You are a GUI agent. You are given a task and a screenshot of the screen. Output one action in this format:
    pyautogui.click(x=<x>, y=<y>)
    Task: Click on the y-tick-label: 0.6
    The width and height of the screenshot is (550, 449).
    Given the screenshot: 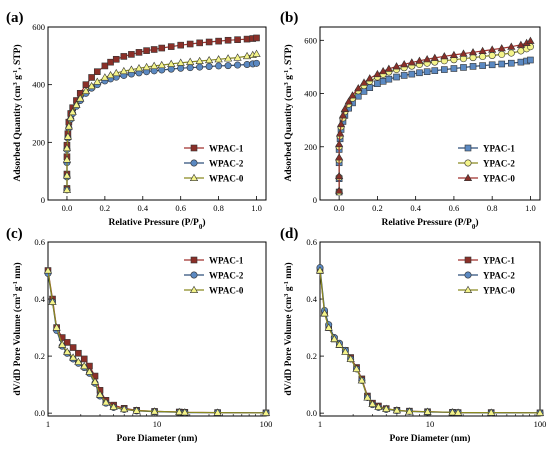 What is the action you would take?
    pyautogui.click(x=39, y=242)
    